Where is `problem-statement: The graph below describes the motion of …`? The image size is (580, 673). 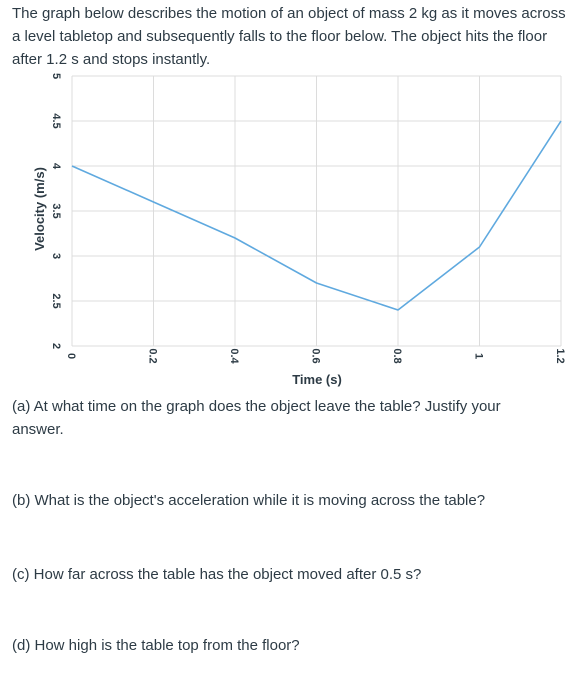
problem-statement: The graph below describes the motion of … is located at coordinates (289, 36).